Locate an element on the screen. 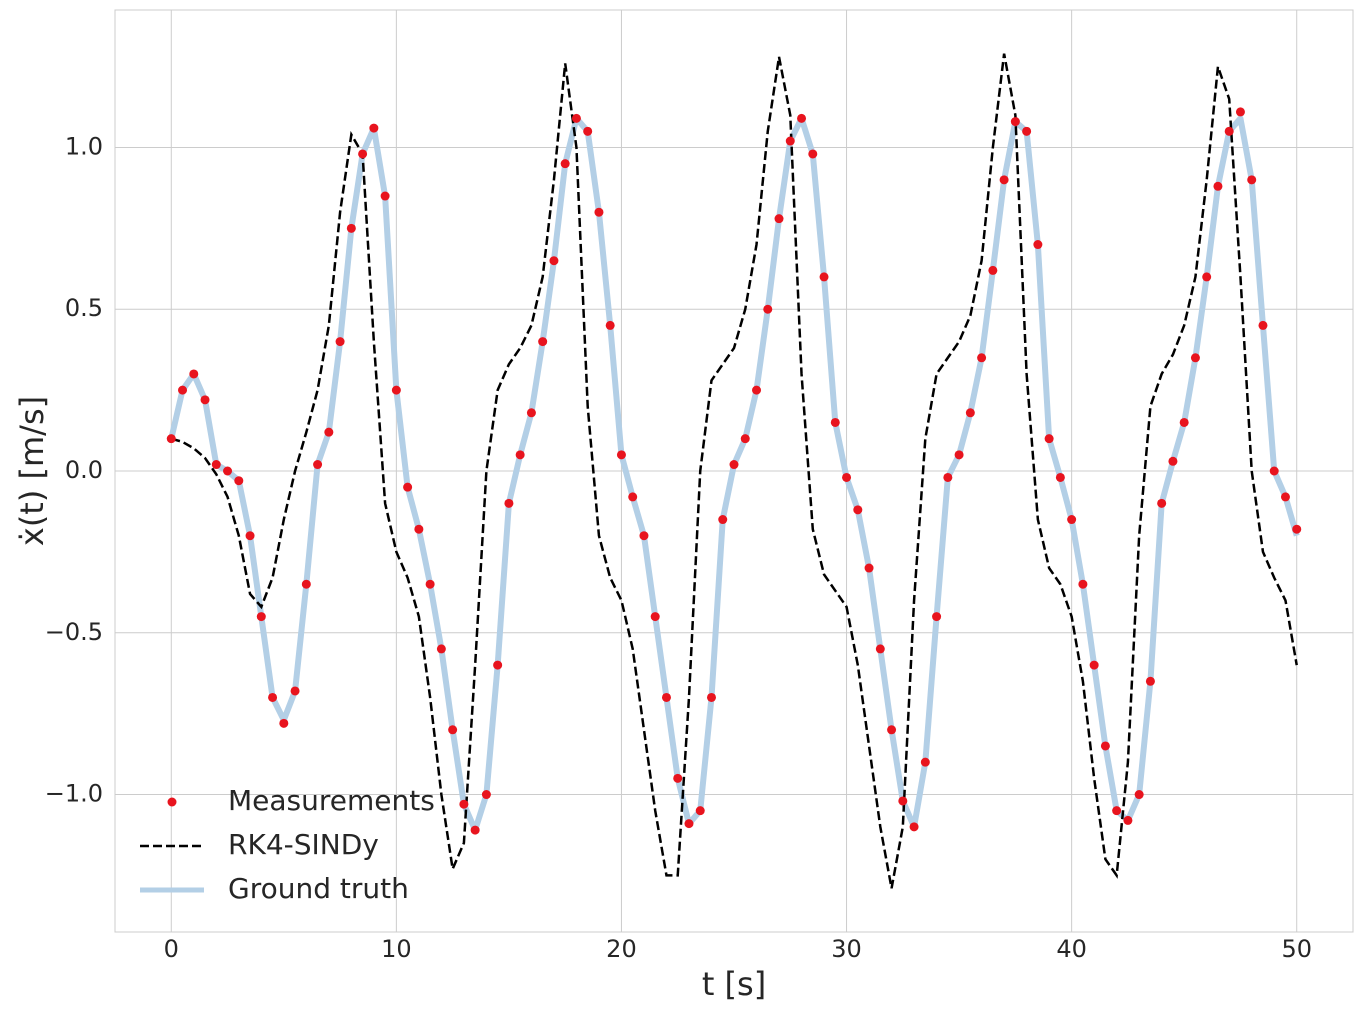 This screenshot has width=1363, height=1018. x-tick-label: 30 is located at coordinates (846, 949).